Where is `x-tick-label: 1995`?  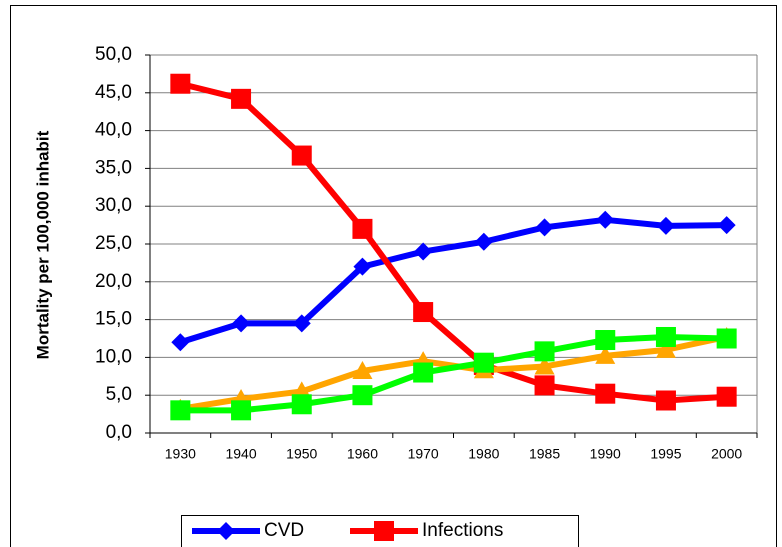
x-tick-label: 1995 is located at coordinates (665, 454).